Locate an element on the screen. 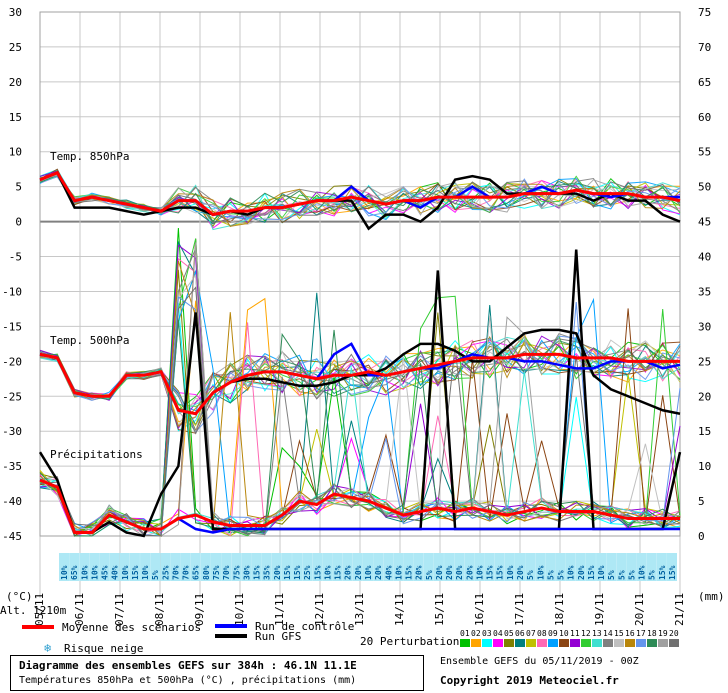 The width and height of the screenshot is (728, 693). y-tick-left: -35 is located at coordinates (12, 466).